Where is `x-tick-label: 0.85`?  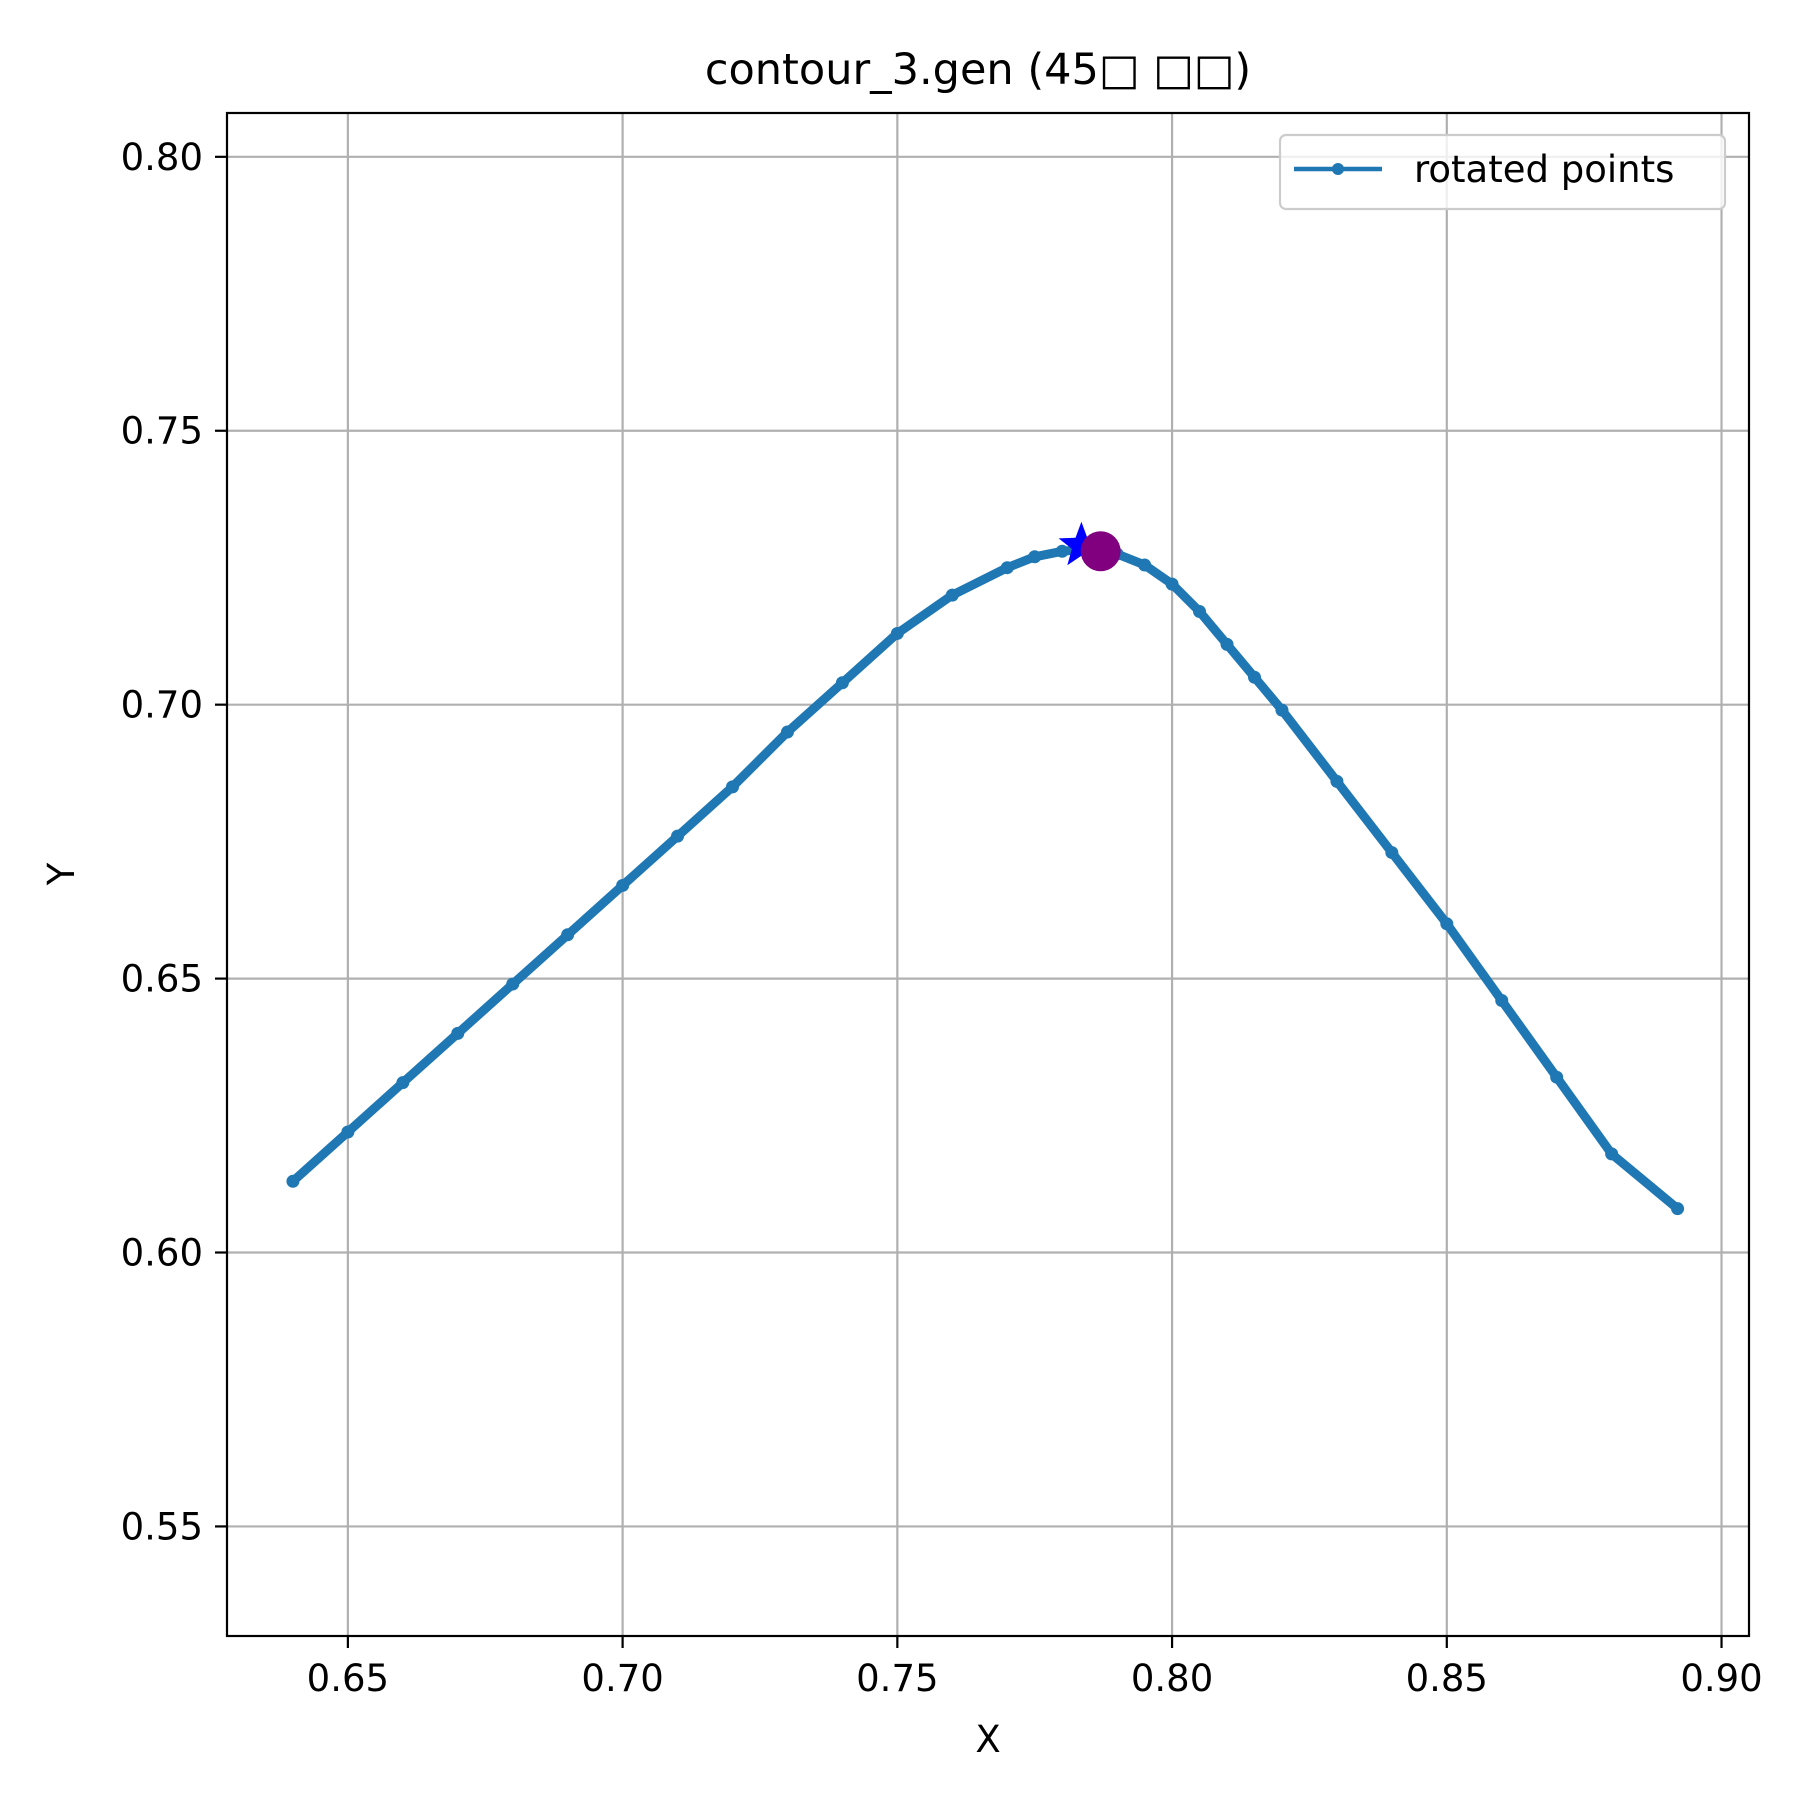 x-tick-label: 0.85 is located at coordinates (1447, 1678).